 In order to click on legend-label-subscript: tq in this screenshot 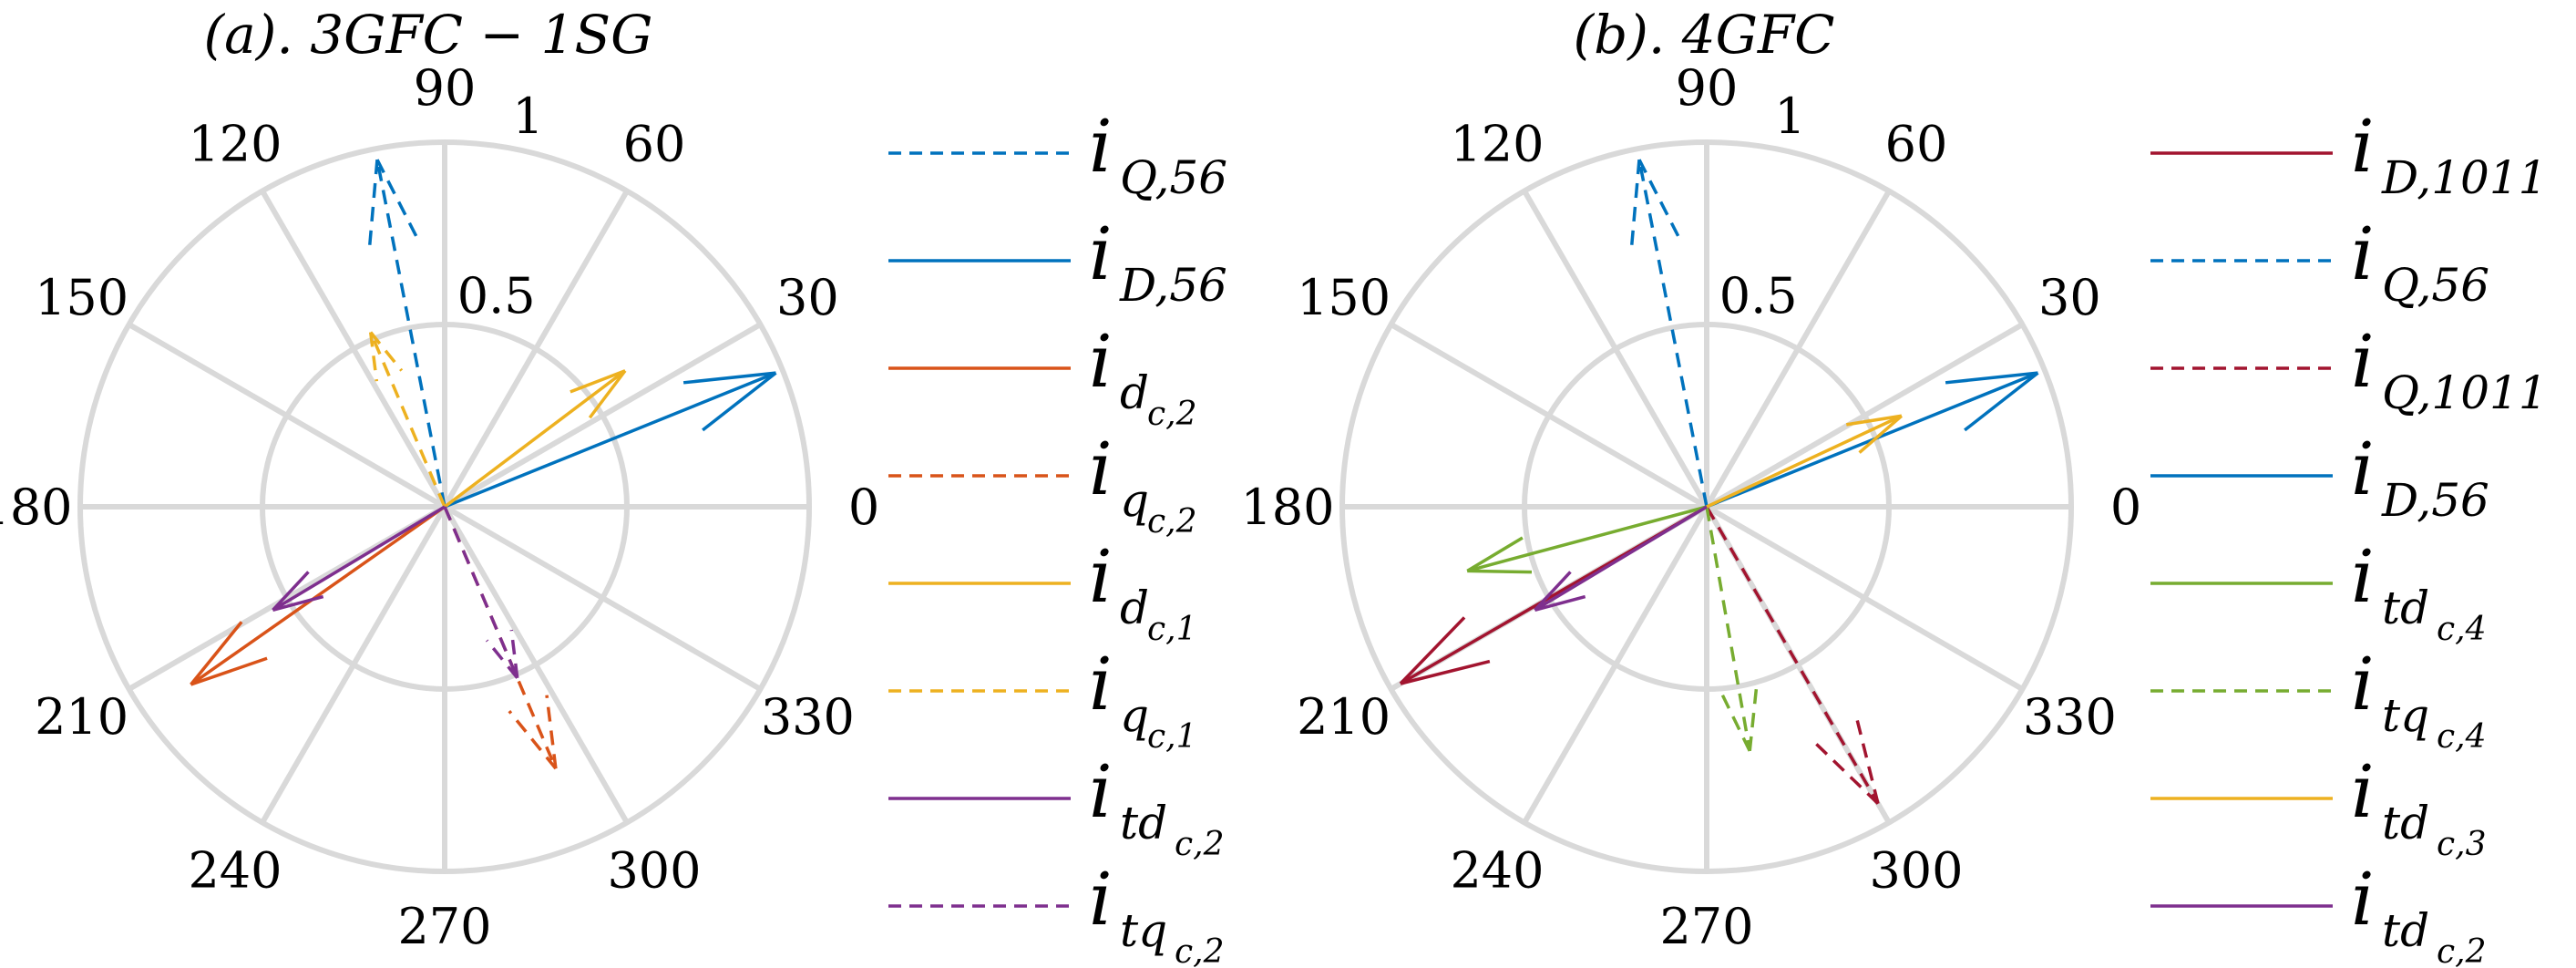, I will do `click(2406, 715)`.